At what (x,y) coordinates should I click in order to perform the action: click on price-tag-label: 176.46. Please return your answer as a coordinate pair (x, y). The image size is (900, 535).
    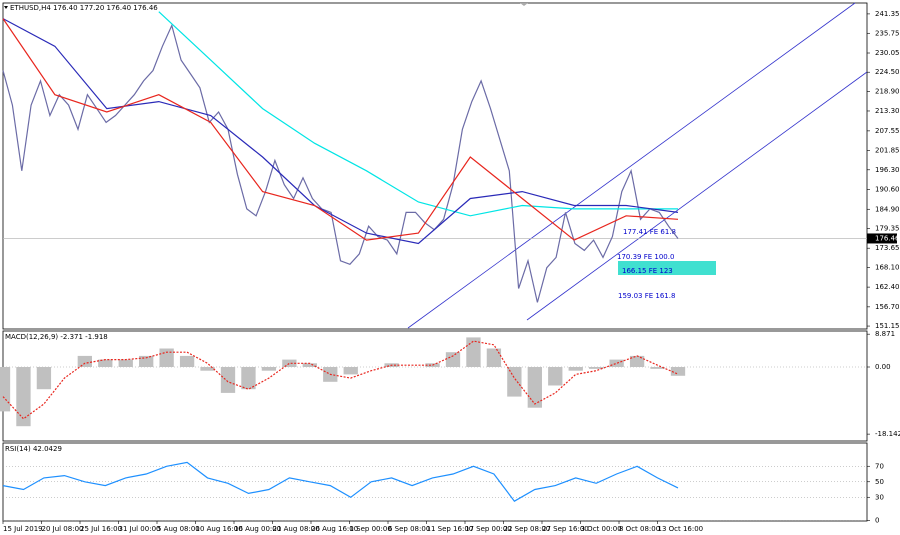
    Looking at the image, I should click on (887, 238).